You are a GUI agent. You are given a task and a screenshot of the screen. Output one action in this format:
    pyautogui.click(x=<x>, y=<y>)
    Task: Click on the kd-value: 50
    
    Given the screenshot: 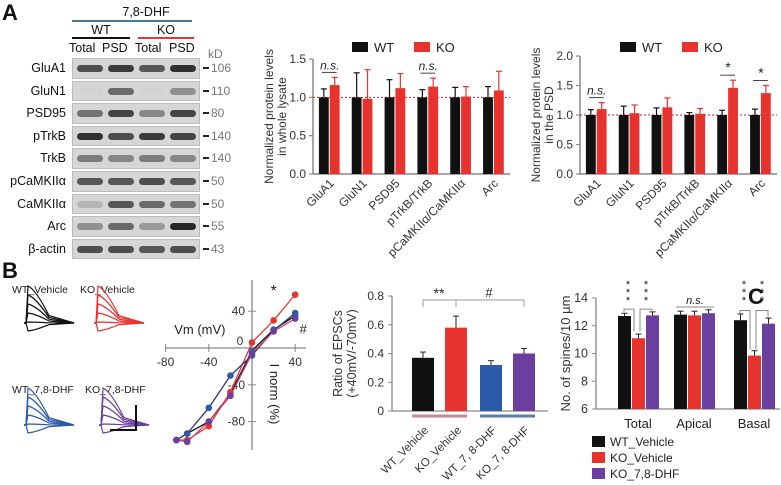 What is the action you would take?
    pyautogui.click(x=218, y=181)
    